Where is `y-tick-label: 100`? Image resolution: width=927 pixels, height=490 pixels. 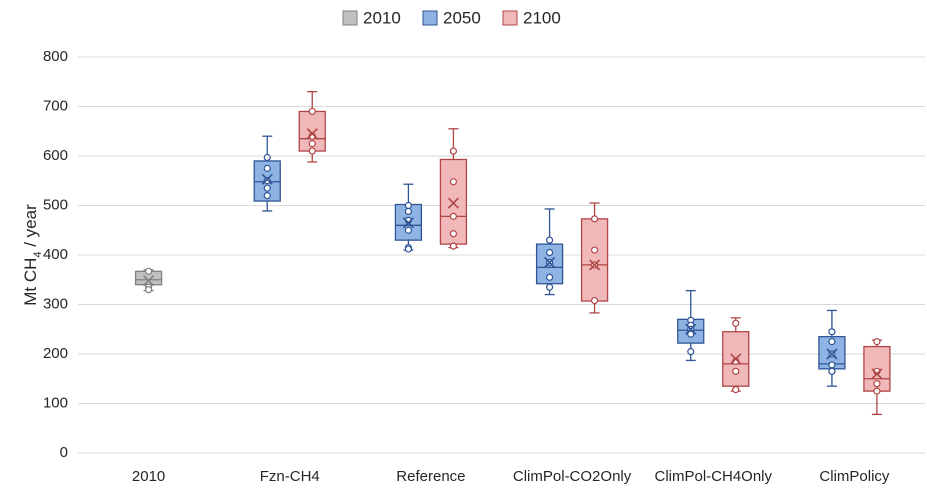 y-tick-label: 100 is located at coordinates (55, 402).